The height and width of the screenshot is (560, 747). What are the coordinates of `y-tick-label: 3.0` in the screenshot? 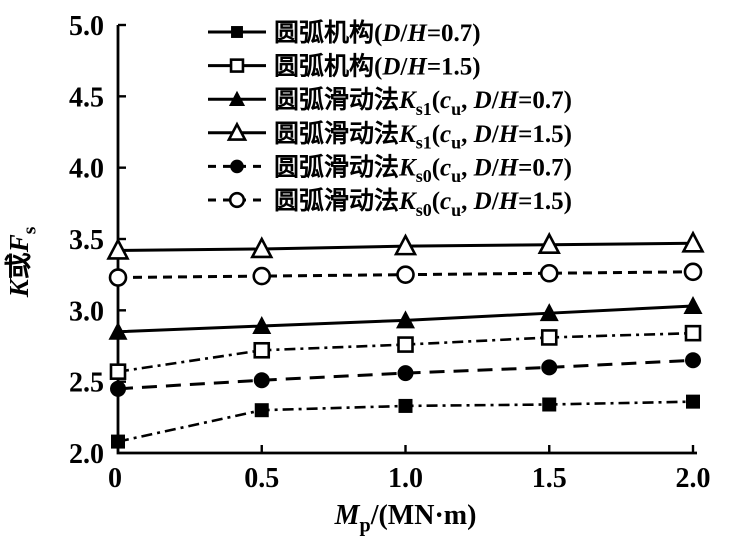 It's located at (86, 311).